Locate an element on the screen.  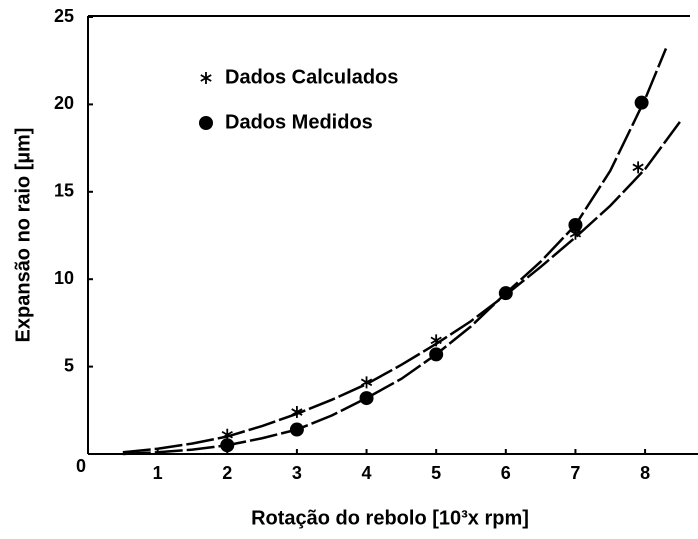
y-tick-label: 15 is located at coordinates (64, 191).